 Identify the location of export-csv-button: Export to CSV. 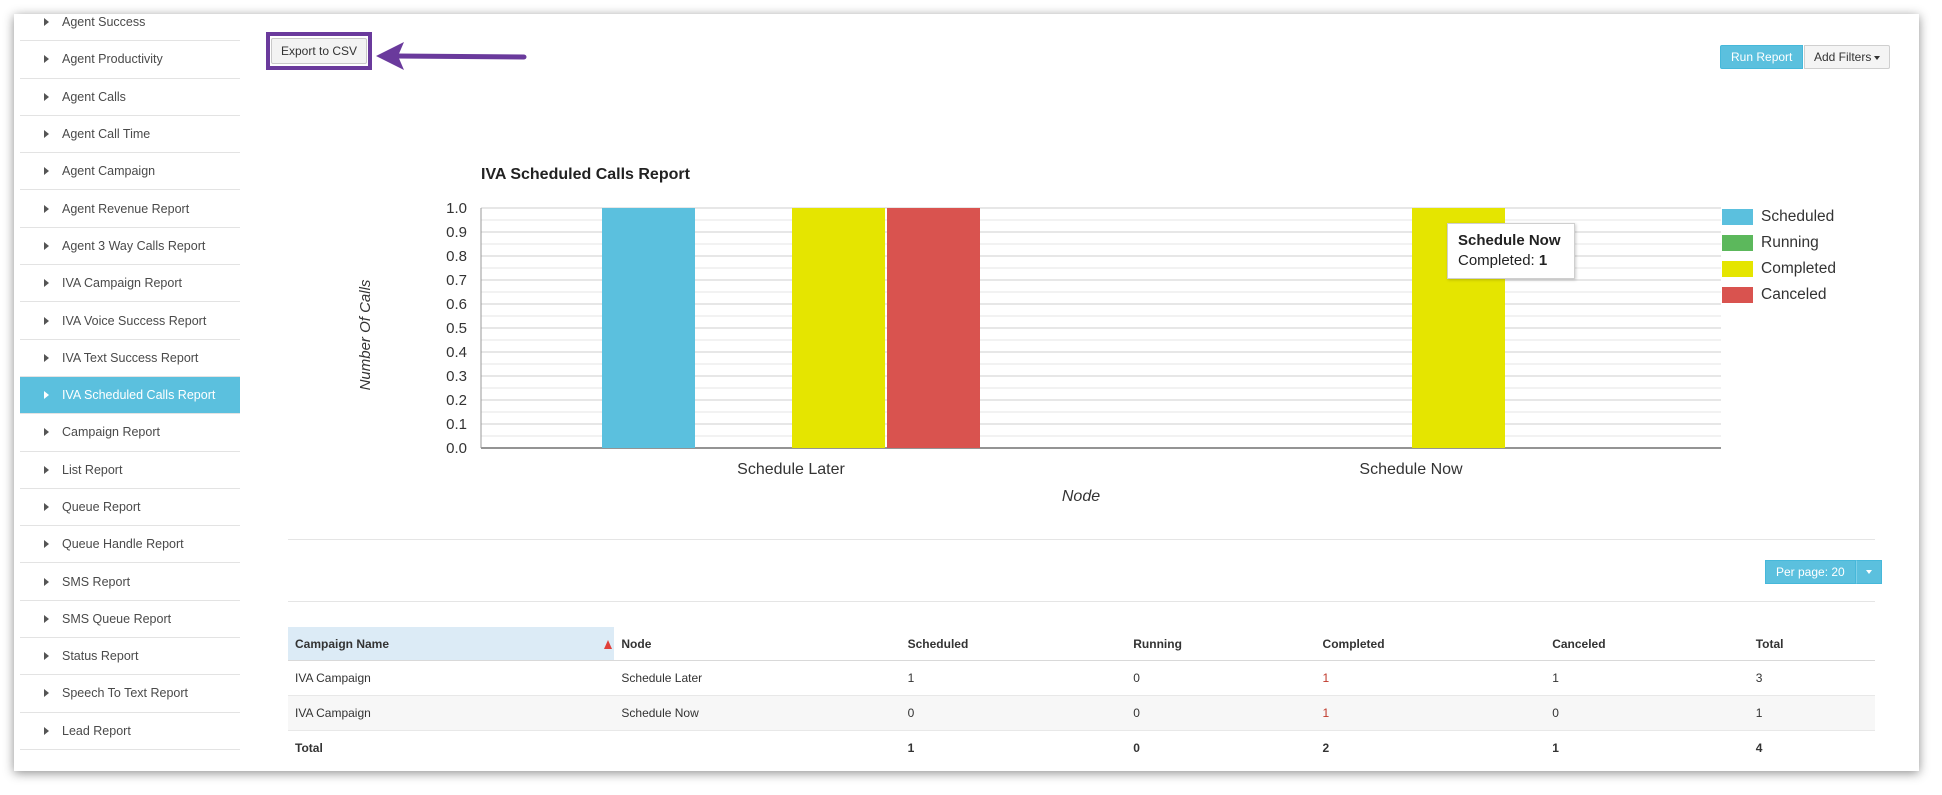
(319, 51).